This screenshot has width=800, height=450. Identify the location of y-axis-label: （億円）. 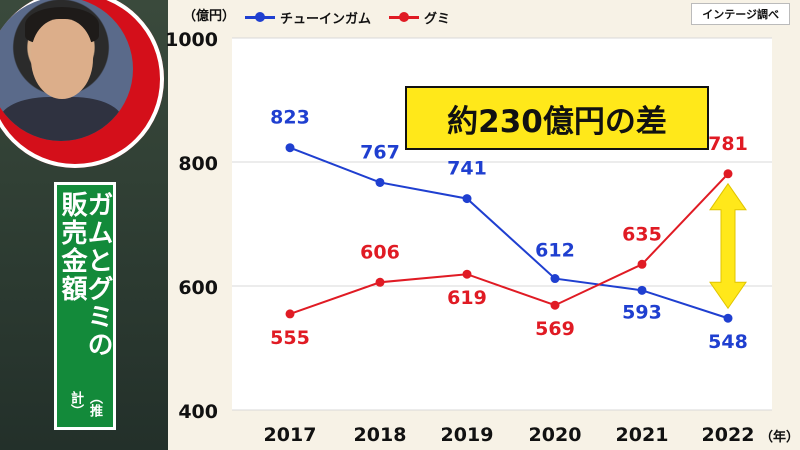
(209, 16).